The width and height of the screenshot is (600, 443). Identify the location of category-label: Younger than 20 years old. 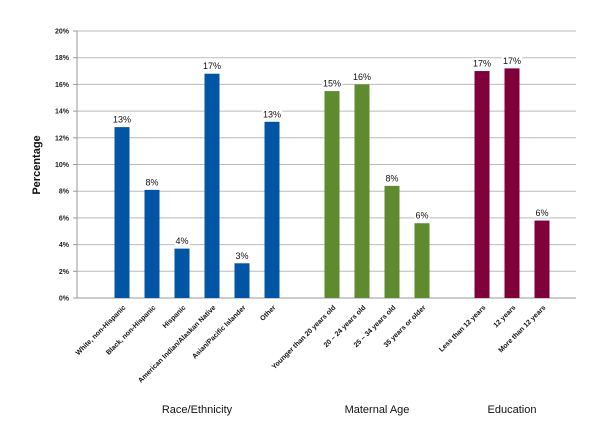
(304, 337).